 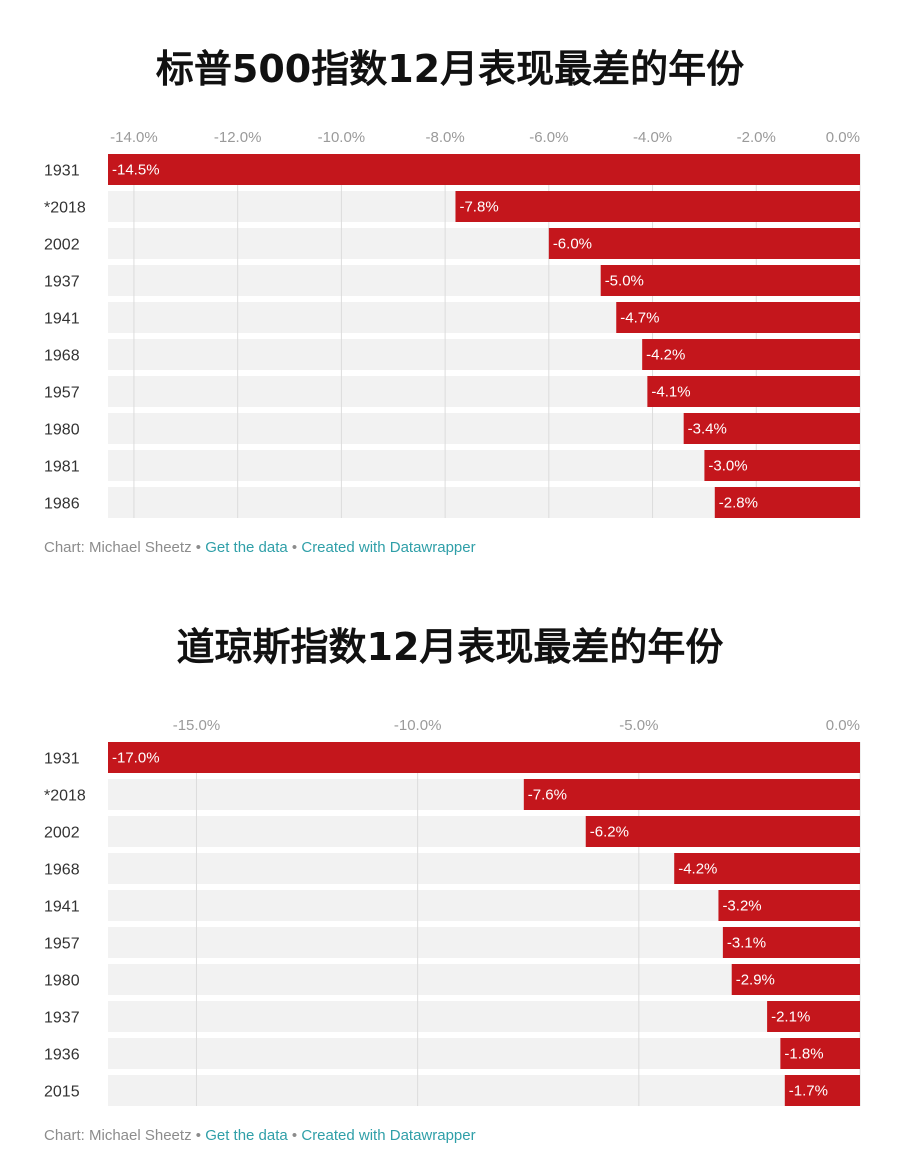 I want to click on category-label: 1986, so click(x=62, y=504).